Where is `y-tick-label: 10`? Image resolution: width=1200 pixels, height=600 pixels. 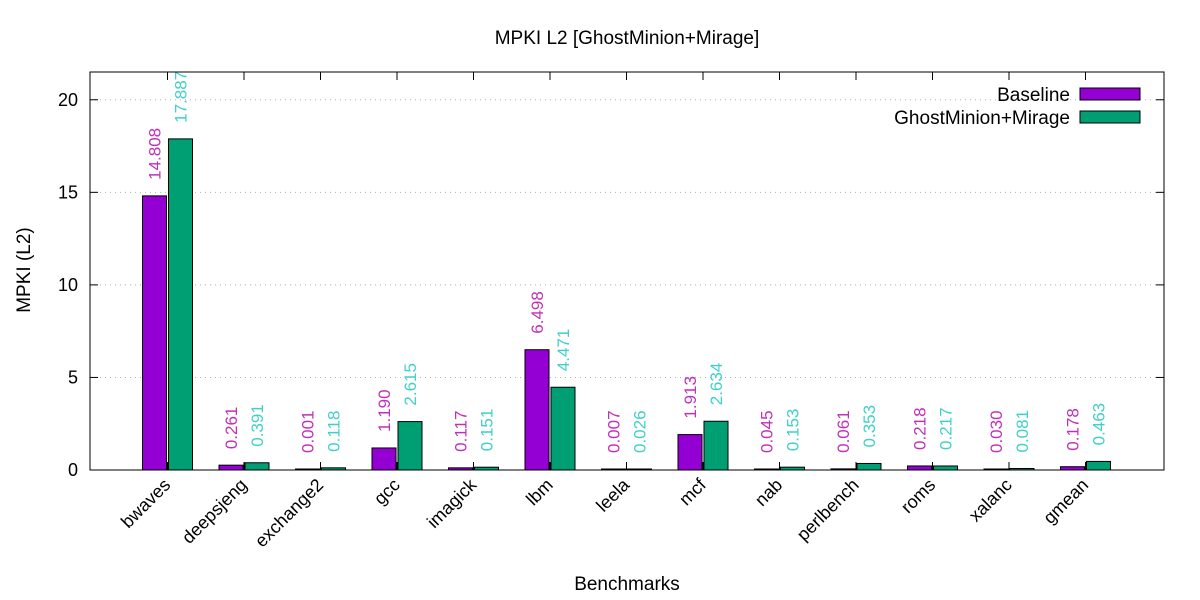 y-tick-label: 10 is located at coordinates (68, 285).